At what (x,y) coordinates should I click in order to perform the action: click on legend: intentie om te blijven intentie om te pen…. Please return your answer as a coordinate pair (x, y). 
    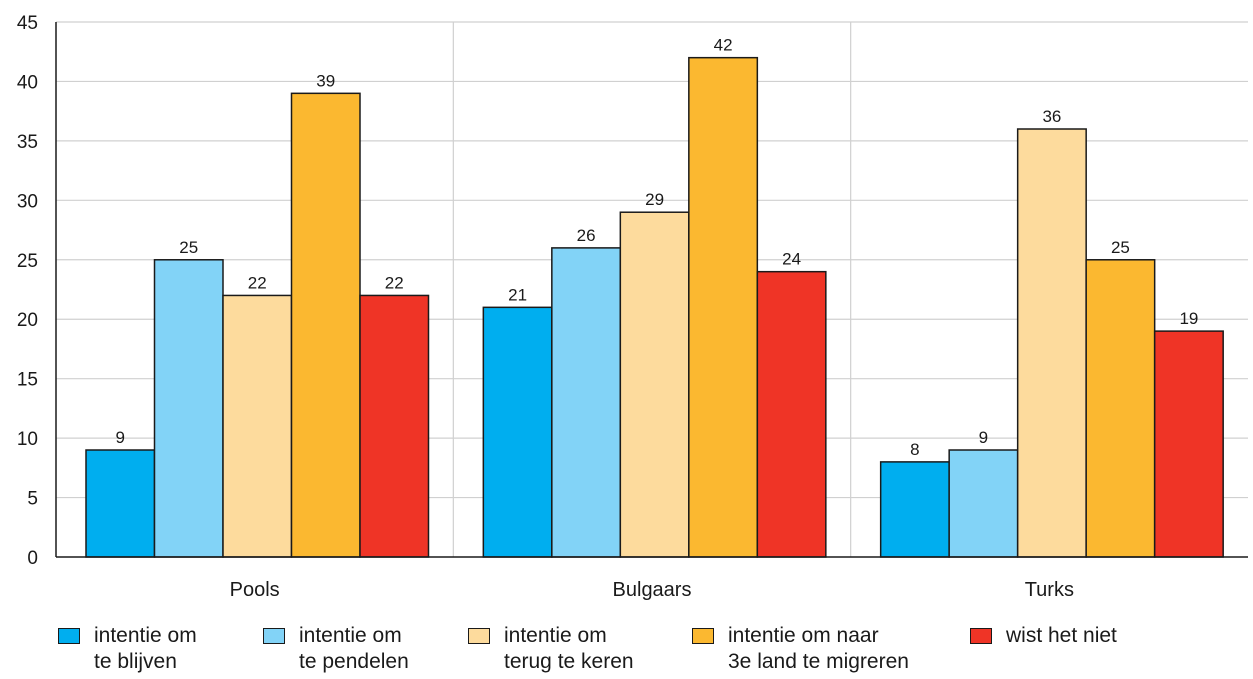
    Looking at the image, I should click on (626, 651).